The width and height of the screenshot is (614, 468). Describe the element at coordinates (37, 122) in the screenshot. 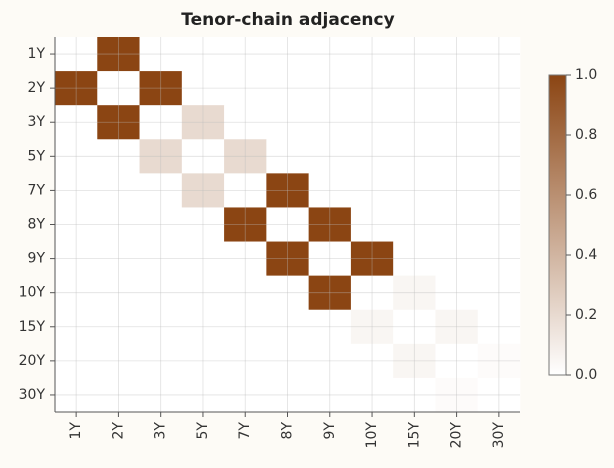

I see `y-tick-label: 3Y` at that location.